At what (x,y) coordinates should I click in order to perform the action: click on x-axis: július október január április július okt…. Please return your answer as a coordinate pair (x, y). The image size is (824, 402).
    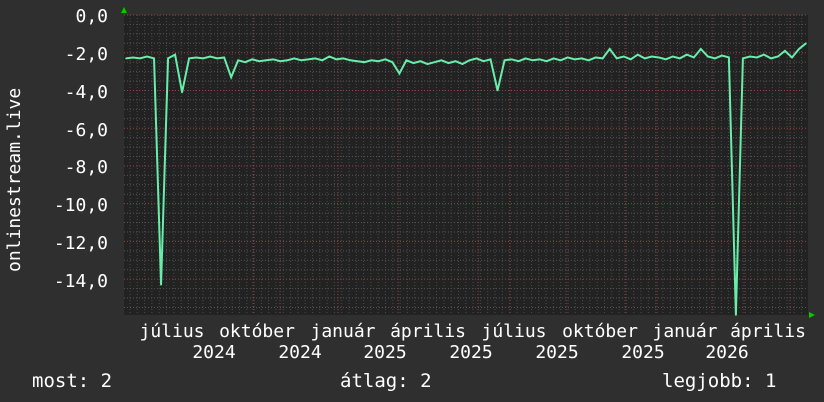
    Looking at the image, I should click on (472, 342).